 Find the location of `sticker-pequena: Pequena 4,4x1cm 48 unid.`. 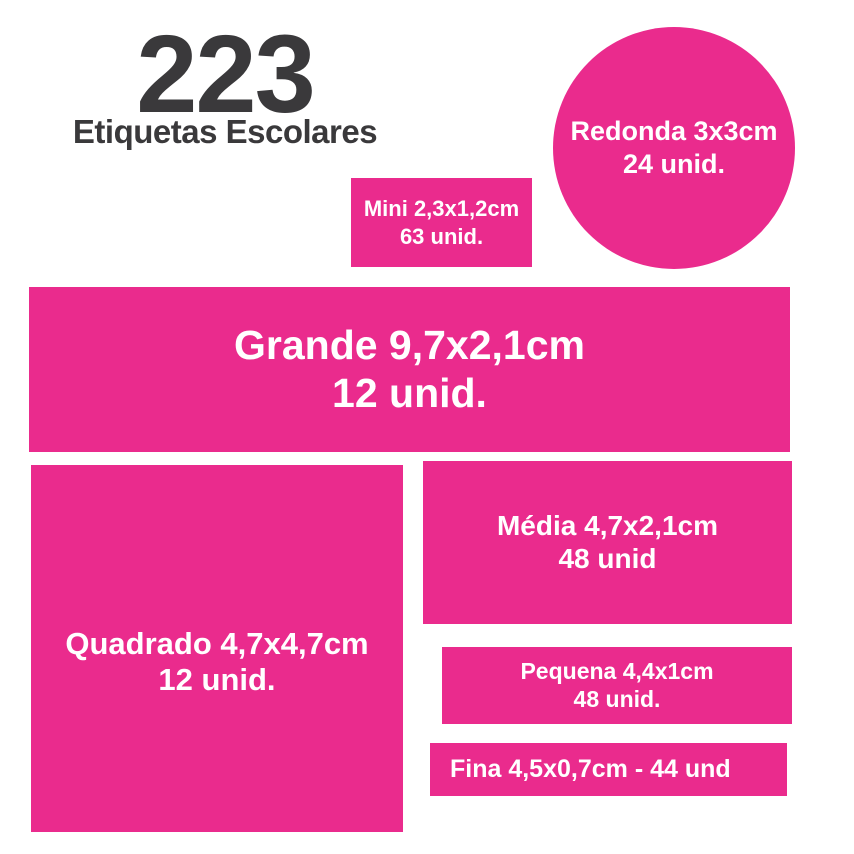

sticker-pequena: Pequena 4,4x1cm 48 unid. is located at coordinates (617, 685).